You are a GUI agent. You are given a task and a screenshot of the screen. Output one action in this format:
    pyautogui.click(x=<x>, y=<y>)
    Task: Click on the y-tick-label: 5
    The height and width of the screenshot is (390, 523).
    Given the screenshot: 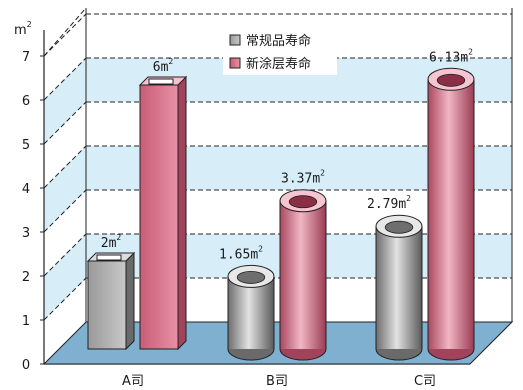 What is the action you would take?
    pyautogui.click(x=26, y=145)
    